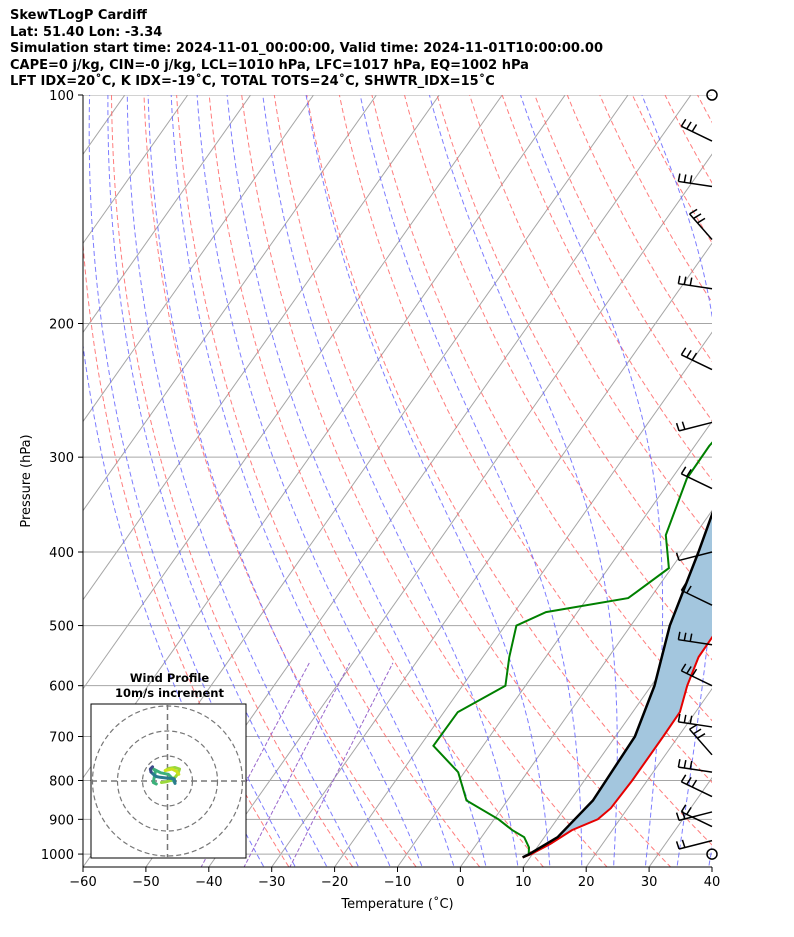  I want to click on y-tick-label: 900, so click(61, 820).